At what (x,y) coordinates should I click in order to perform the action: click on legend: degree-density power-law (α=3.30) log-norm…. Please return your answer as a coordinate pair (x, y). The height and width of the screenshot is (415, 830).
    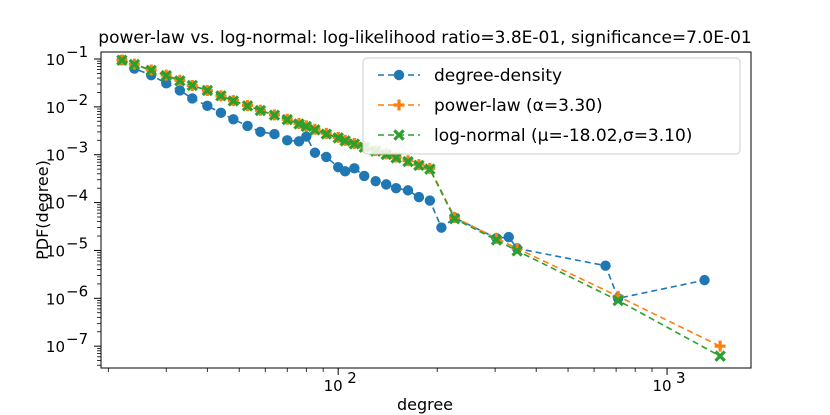
    Looking at the image, I should click on (551, 106).